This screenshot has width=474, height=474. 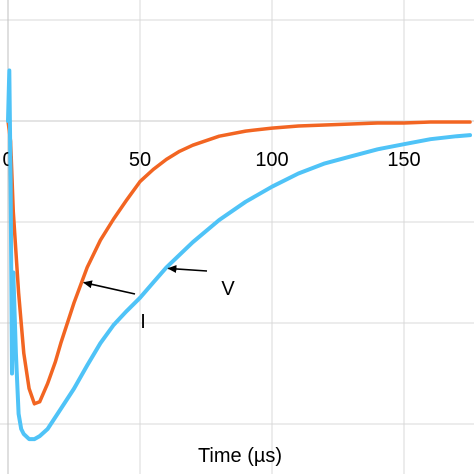 I want to click on annotation-arrow-i, so click(x=109, y=287).